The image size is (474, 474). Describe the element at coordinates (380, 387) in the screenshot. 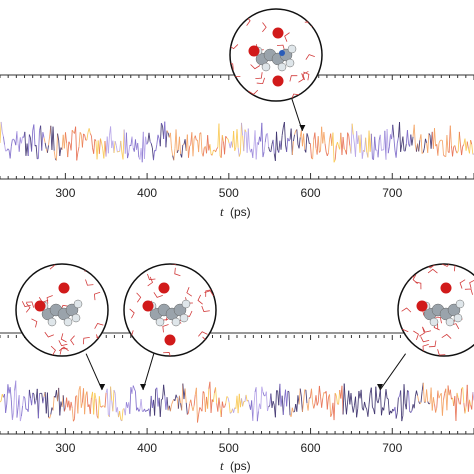

I see `pointer-arrowhead` at that location.